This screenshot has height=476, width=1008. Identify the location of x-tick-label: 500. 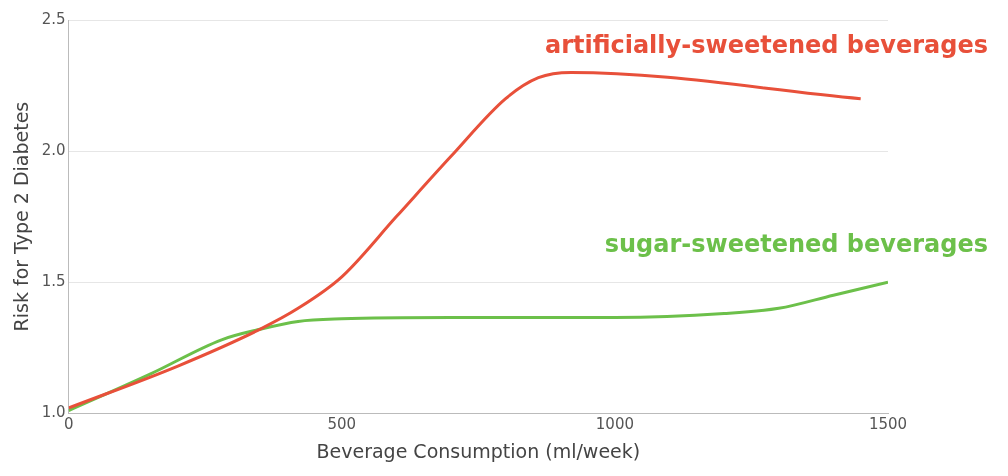
(342, 424).